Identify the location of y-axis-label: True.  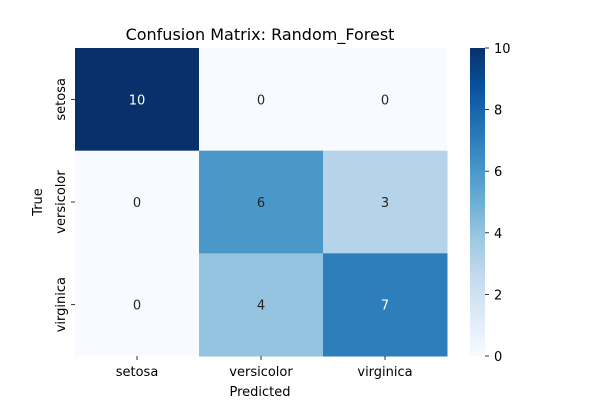
(38, 202).